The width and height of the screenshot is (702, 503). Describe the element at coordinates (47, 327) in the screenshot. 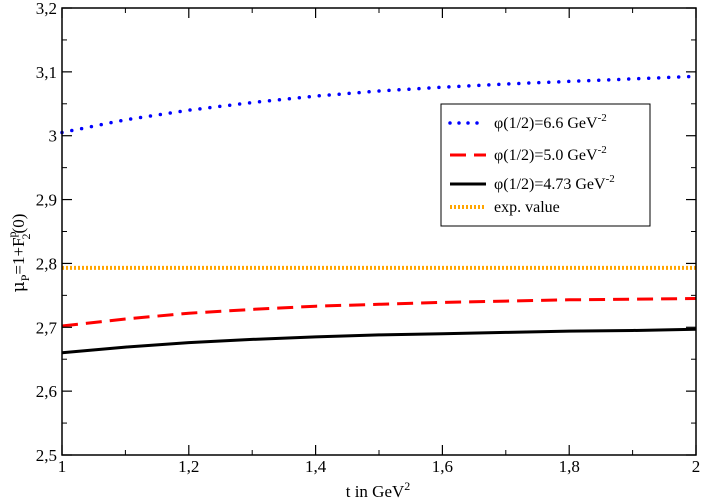

I see `y-tick-label: 2,7` at that location.